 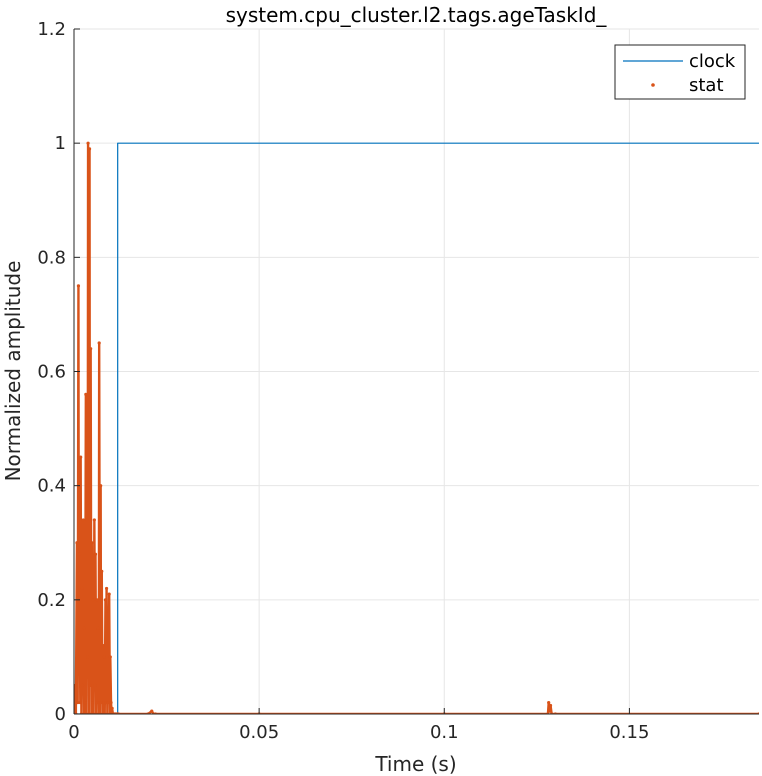 I want to click on x-tick-label: 0.15, so click(x=629, y=732).